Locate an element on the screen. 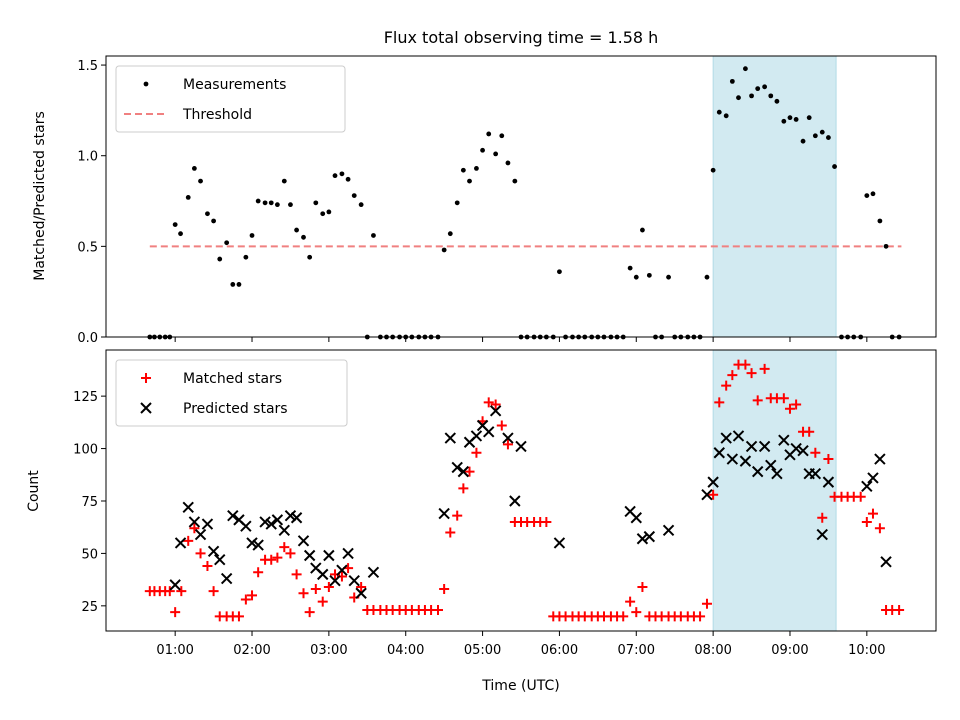 The image size is (960, 720). y-tick-label: 0.5 is located at coordinates (87, 247).